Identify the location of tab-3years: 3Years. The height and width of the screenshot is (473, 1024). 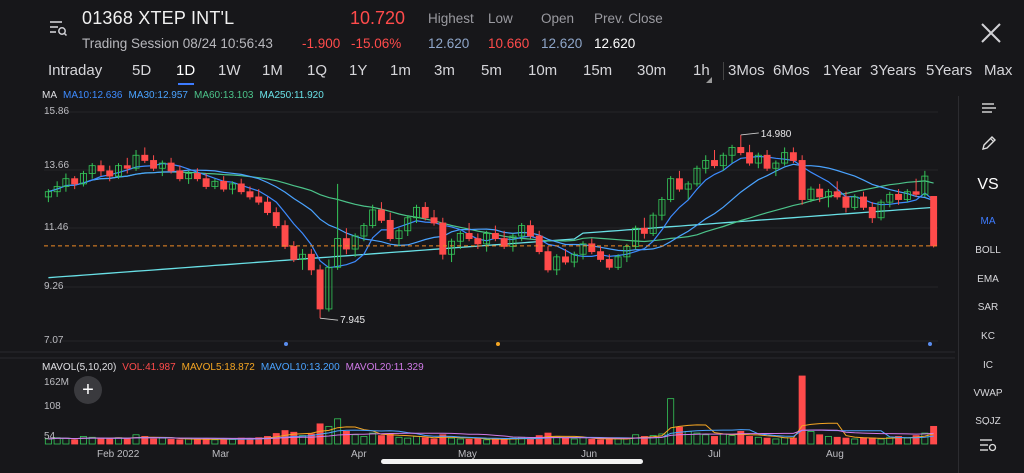
(893, 70).